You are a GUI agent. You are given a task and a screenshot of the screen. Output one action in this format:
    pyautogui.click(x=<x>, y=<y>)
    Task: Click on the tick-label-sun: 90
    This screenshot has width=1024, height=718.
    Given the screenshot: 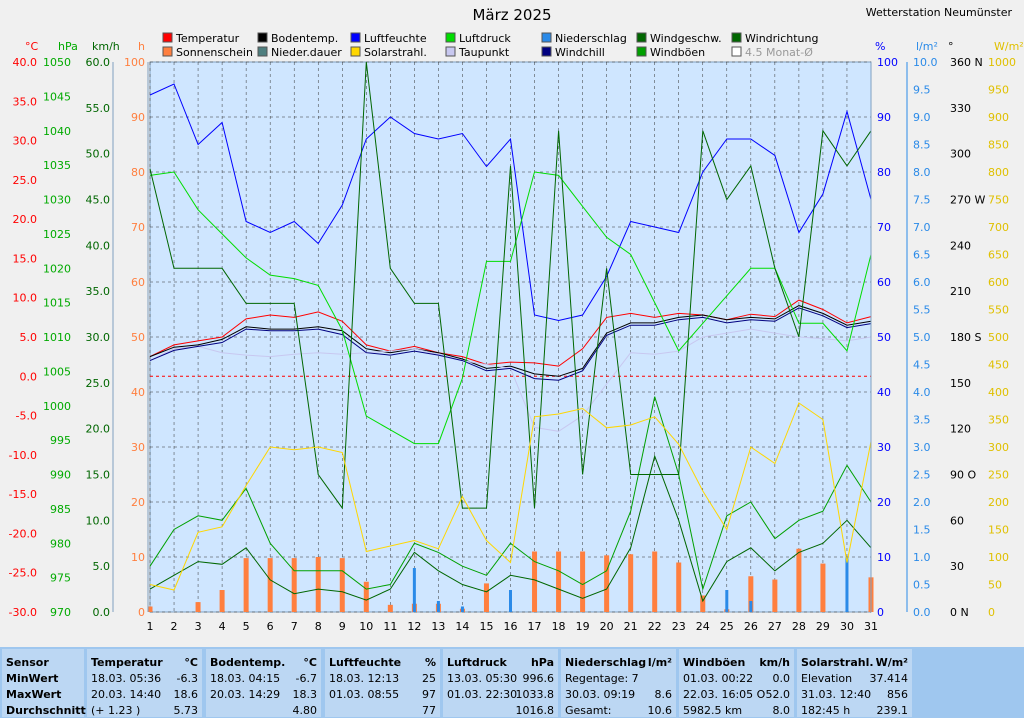 What is the action you would take?
    pyautogui.click(x=138, y=117)
    